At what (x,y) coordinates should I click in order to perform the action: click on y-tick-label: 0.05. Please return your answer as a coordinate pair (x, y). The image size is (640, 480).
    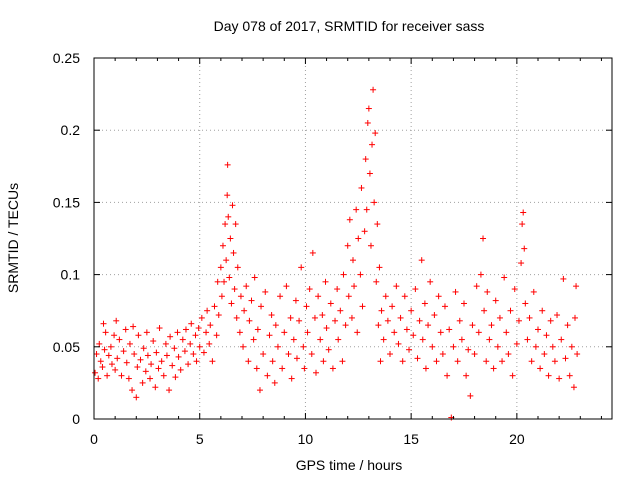
    Looking at the image, I should click on (66, 347).